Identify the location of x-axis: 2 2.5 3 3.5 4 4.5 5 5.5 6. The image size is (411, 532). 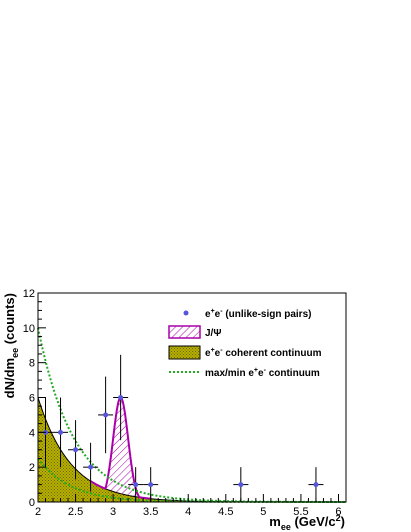
(191, 506).